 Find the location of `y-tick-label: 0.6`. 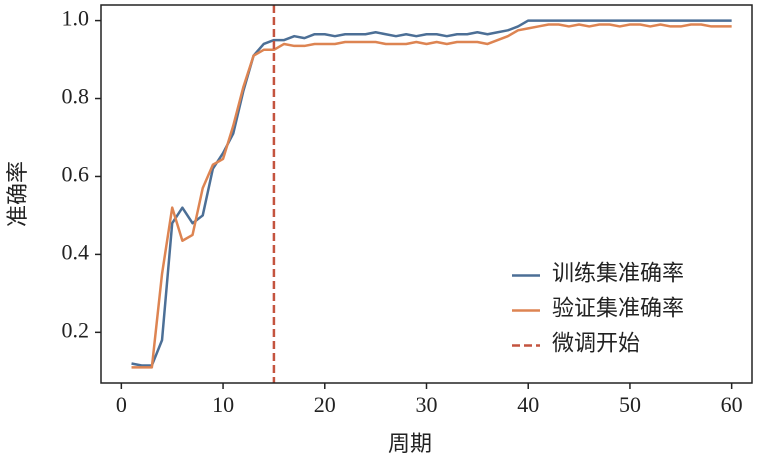

y-tick-label: 0.6 is located at coordinates (76, 174).